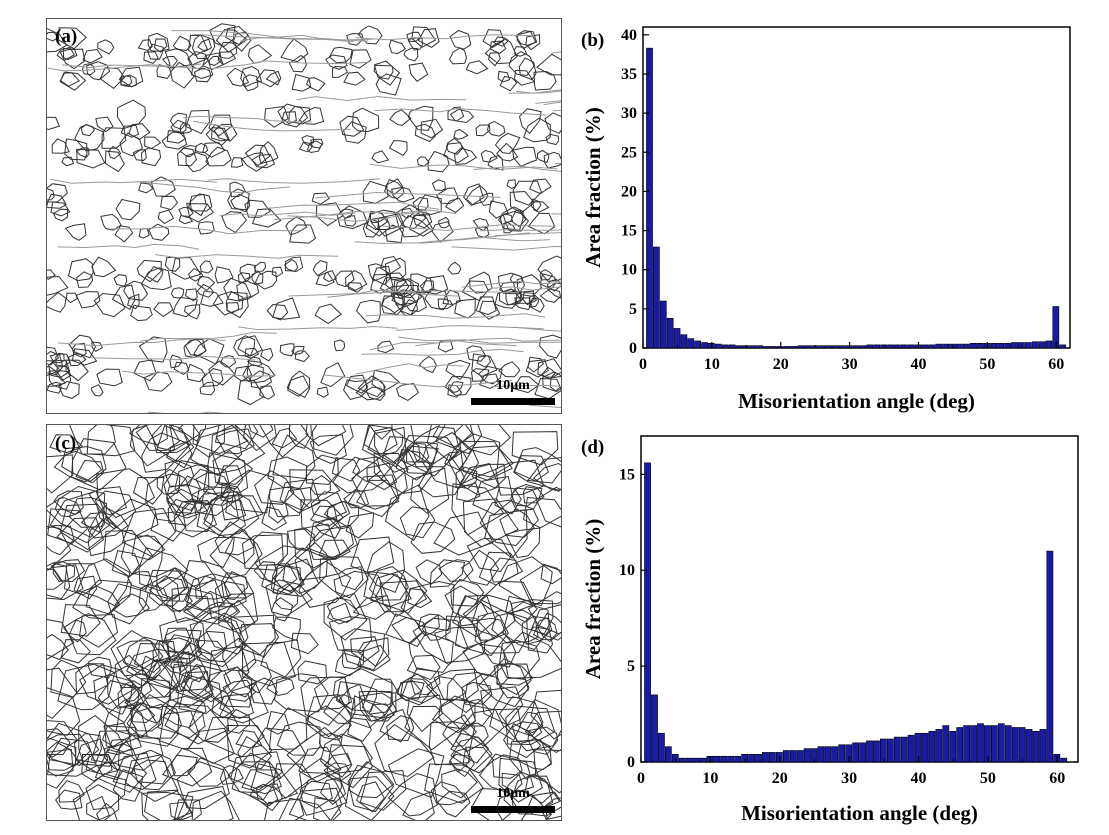  Describe the element at coordinates (592, 40) in the screenshot. I see `panel-label-b: (b)` at that location.